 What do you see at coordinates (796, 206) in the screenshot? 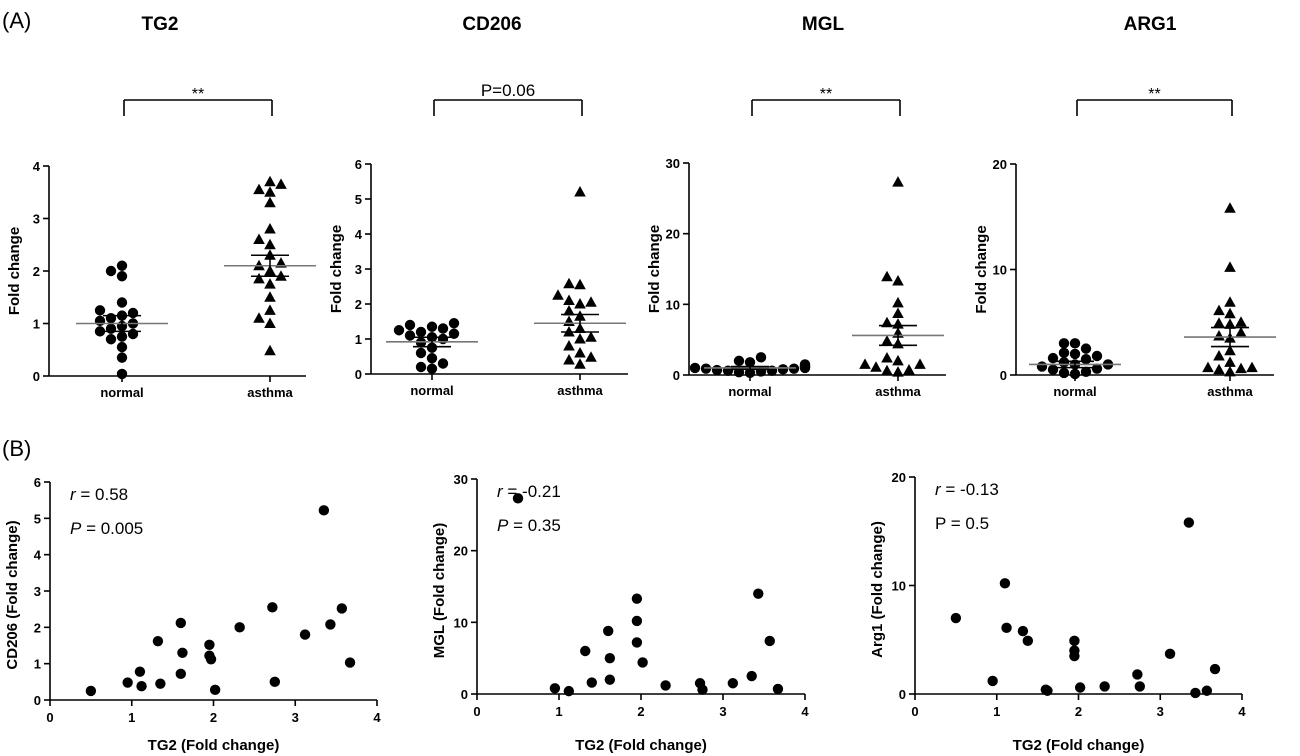
I see `chart-3: MGL ** 0 10 20 30 normal asthma Fold change` at bounding box center [796, 206].